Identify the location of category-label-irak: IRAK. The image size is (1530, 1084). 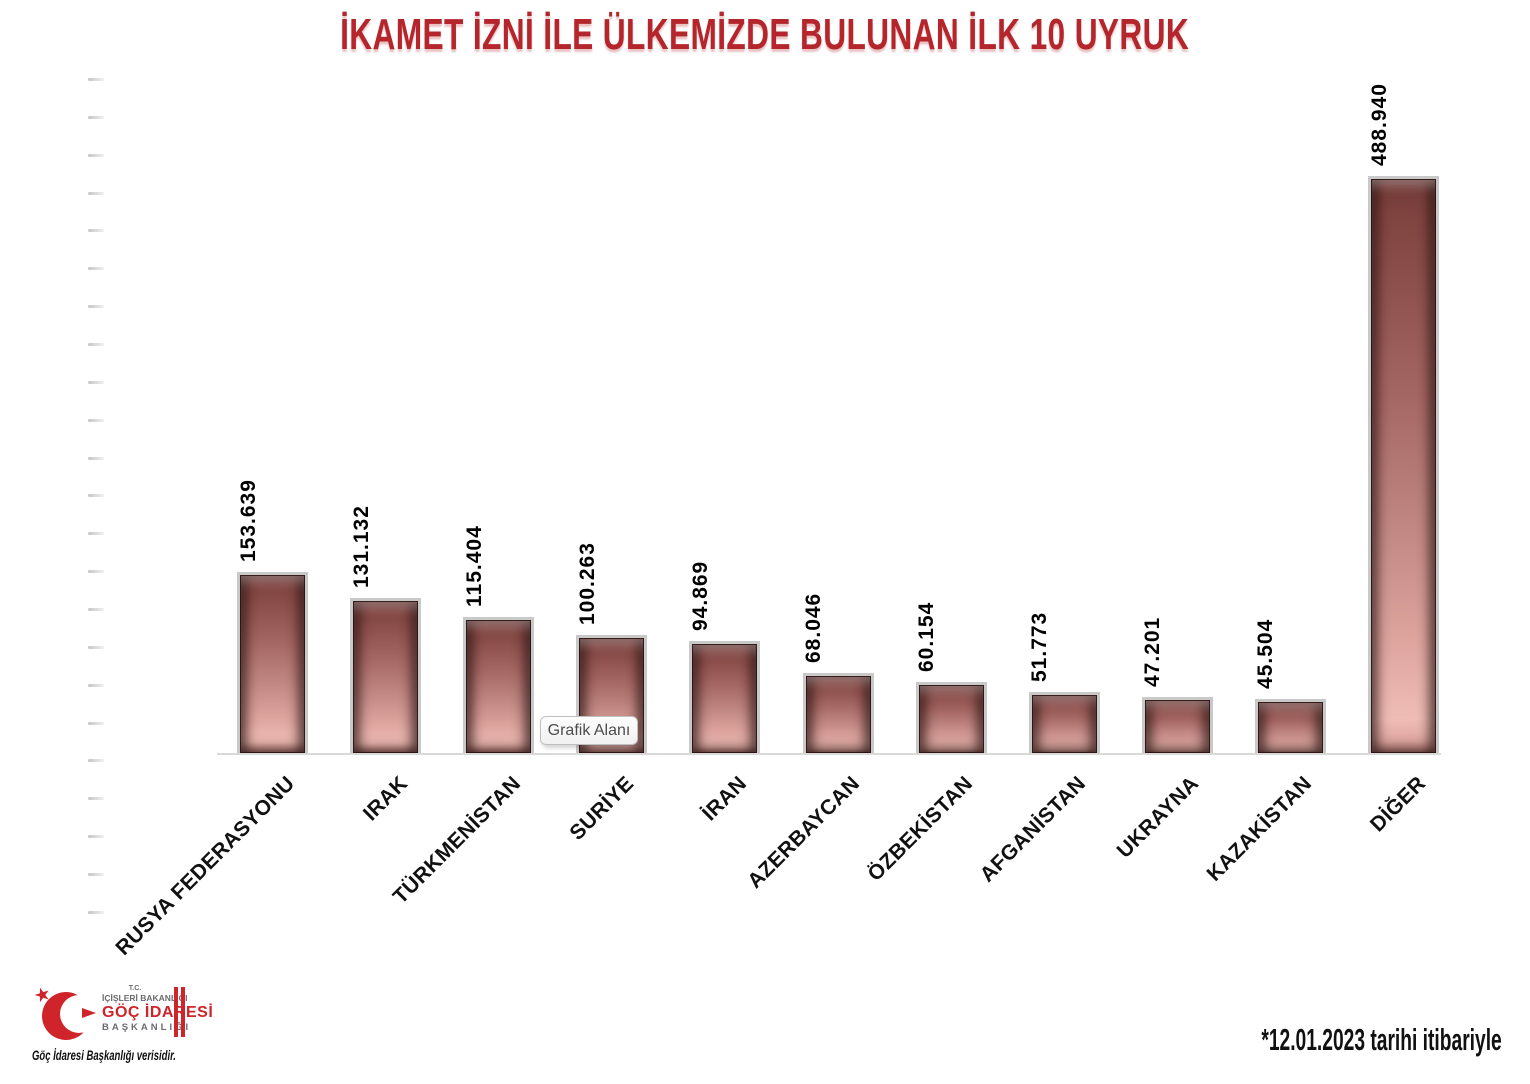
(385, 799).